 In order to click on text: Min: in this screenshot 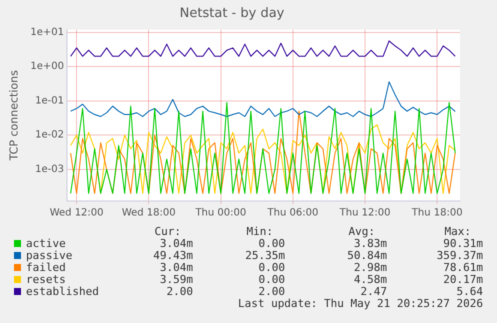, I will do `click(259, 231)`.